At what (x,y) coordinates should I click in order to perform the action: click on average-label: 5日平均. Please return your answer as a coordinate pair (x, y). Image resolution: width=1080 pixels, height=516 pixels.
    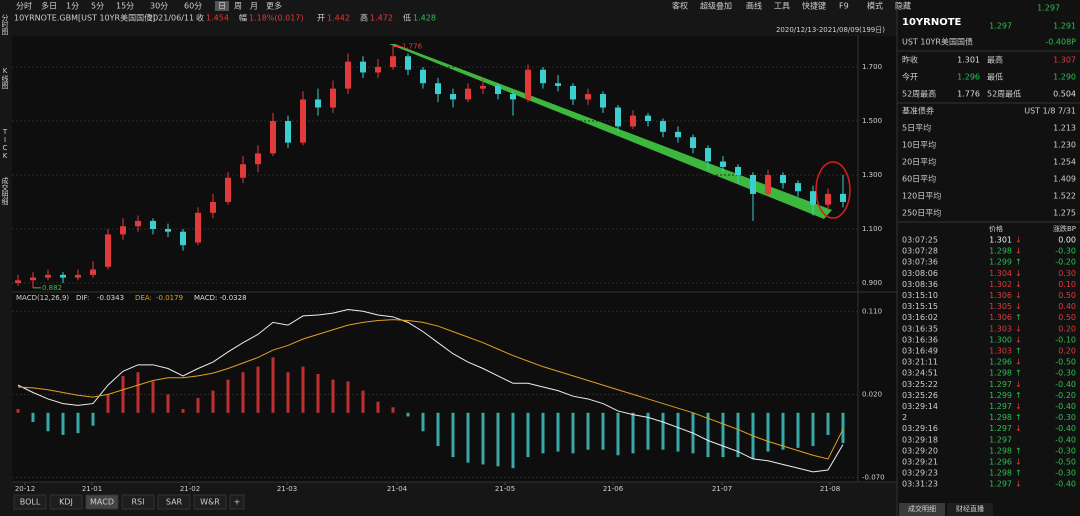
    Looking at the image, I should click on (916, 128).